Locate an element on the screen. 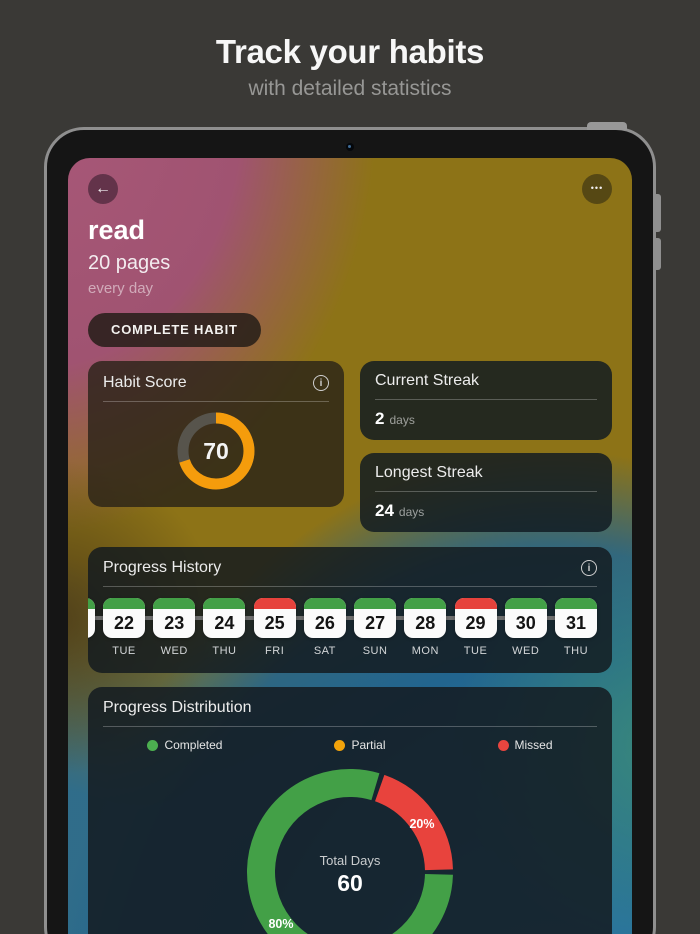 The height and width of the screenshot is (934, 700). day-item: 30 WED is located at coordinates (525, 627).